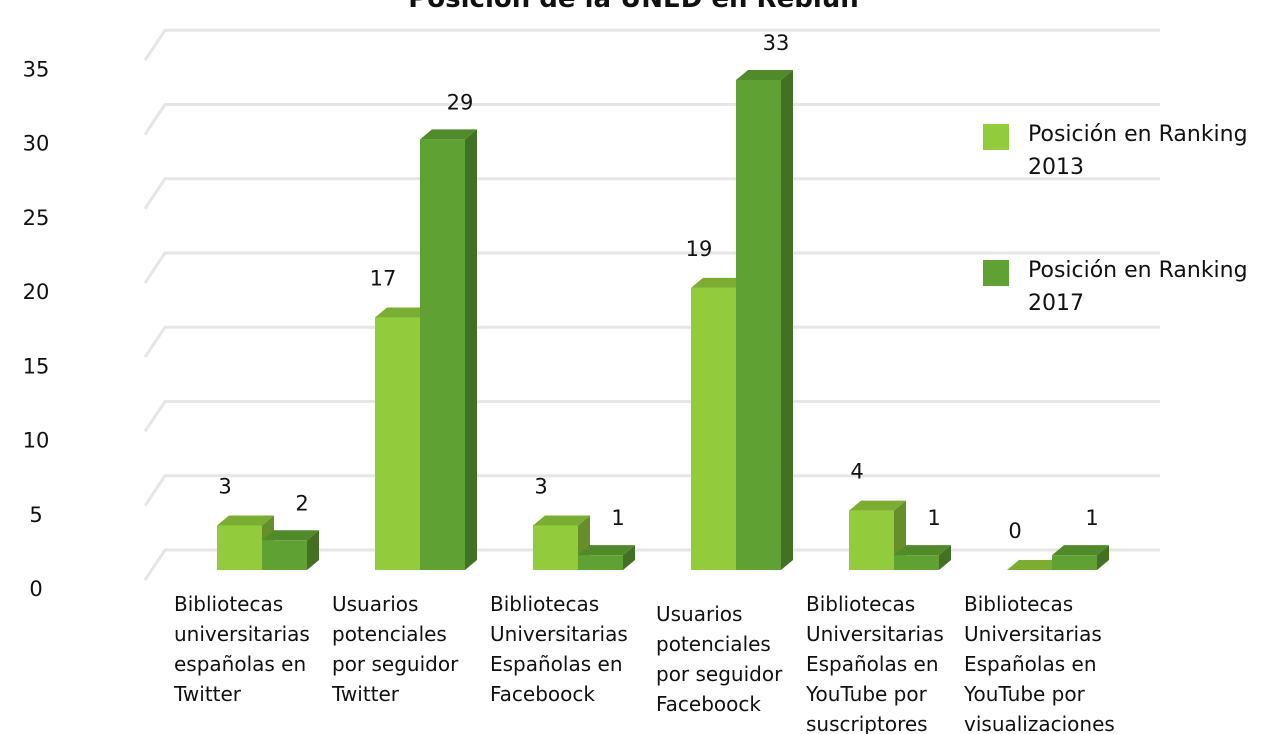 This screenshot has height=734, width=1267. Describe the element at coordinates (699, 249) in the screenshot. I see `value-label: 19` at that location.